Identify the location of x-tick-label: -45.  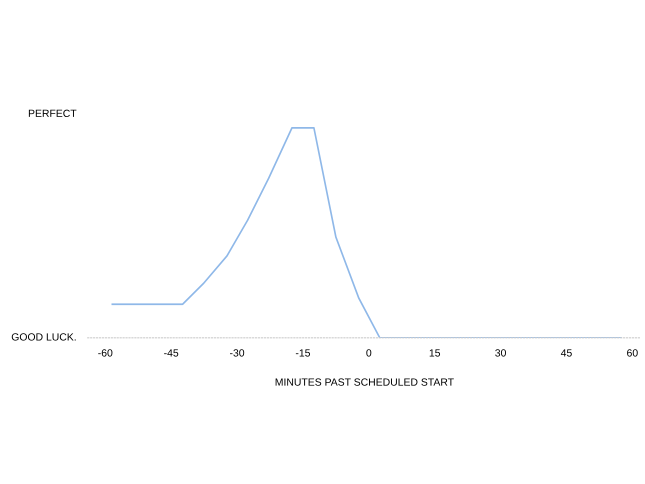
(171, 353).